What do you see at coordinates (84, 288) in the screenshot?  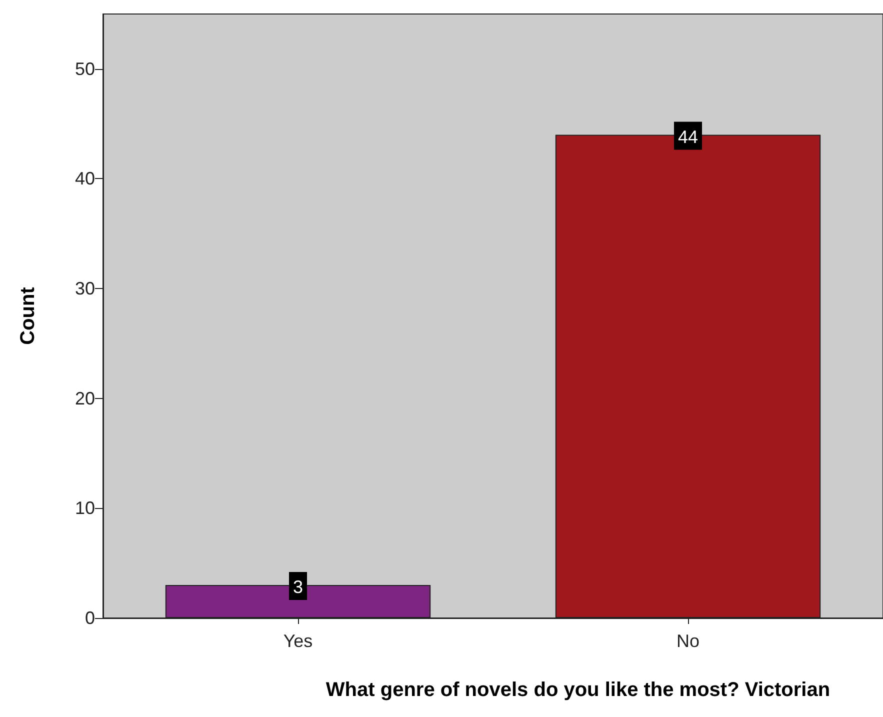 I see `y-tick-label: 30` at bounding box center [84, 288].